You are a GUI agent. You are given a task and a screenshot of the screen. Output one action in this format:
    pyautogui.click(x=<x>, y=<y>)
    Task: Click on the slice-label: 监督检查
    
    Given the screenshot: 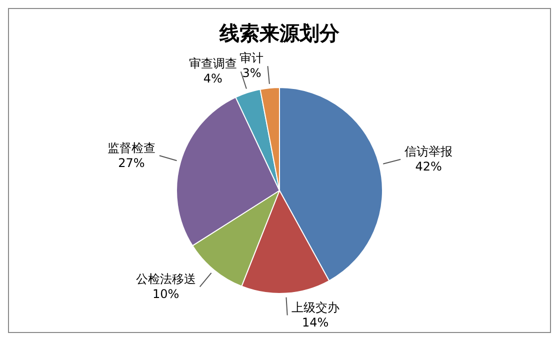 What is the action you would take?
    pyautogui.click(x=131, y=147)
    